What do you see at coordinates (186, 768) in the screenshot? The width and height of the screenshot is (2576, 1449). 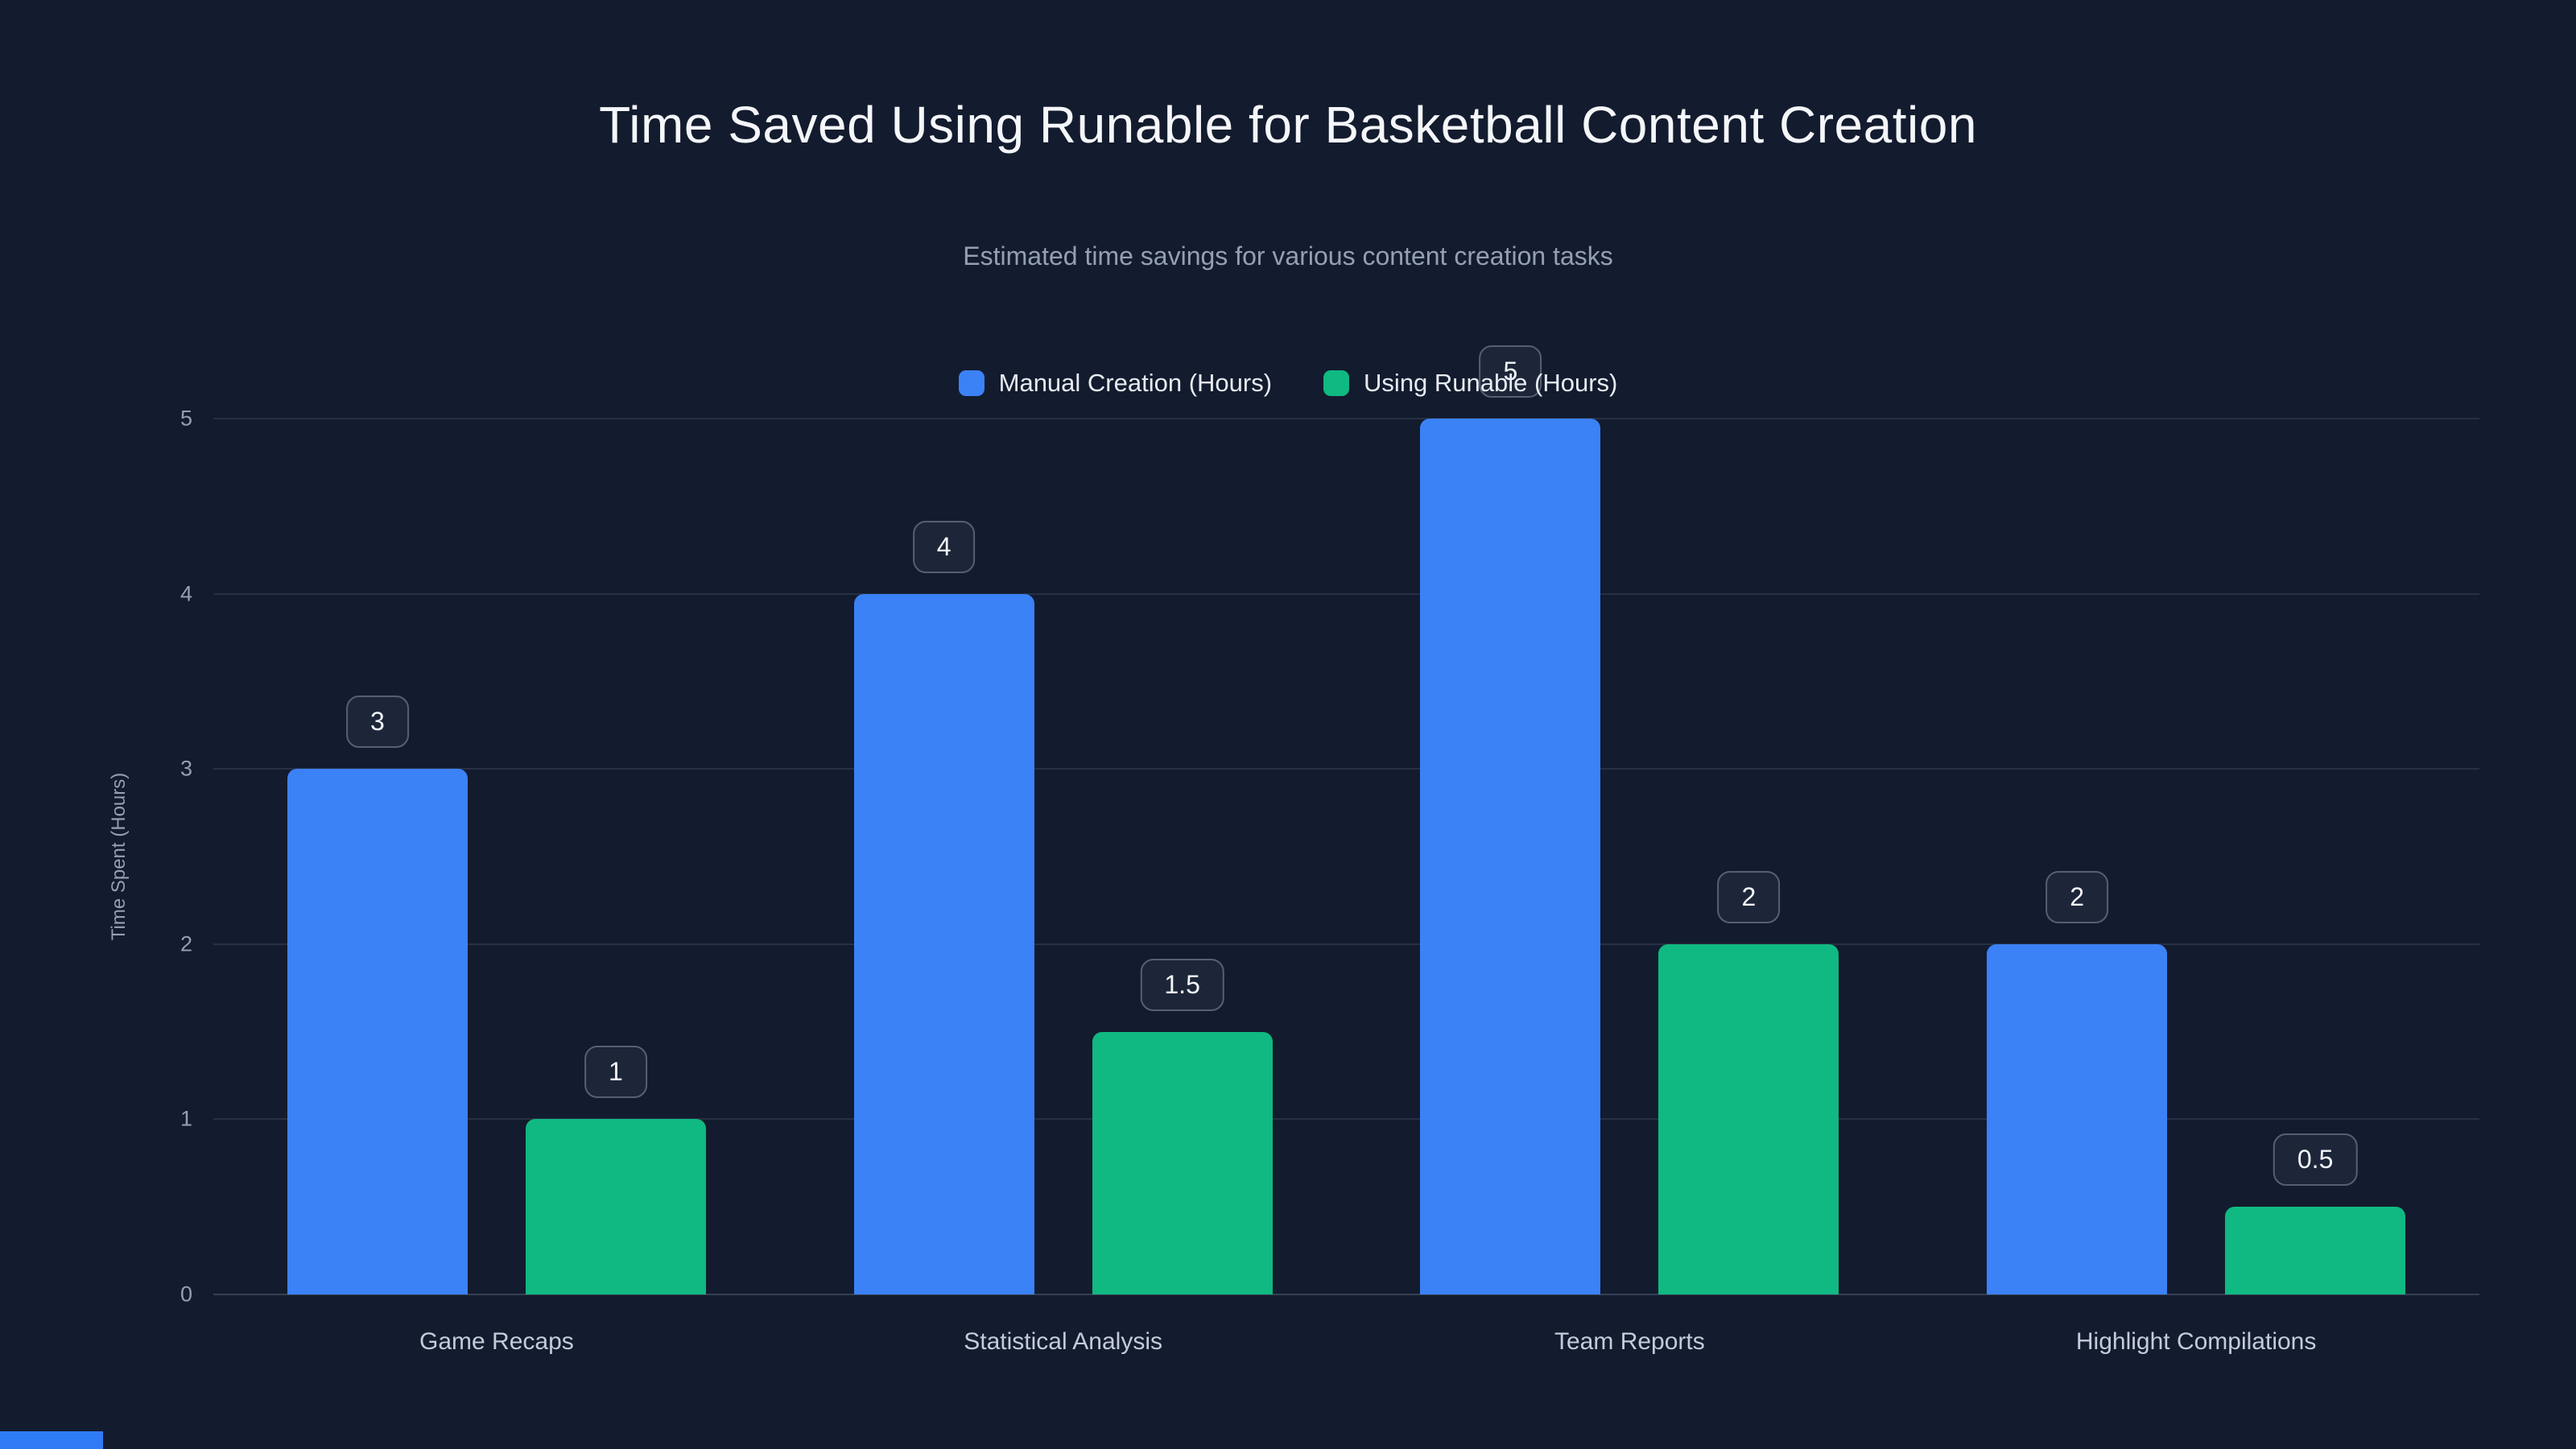 I see `y-tick-label: 3` at bounding box center [186, 768].